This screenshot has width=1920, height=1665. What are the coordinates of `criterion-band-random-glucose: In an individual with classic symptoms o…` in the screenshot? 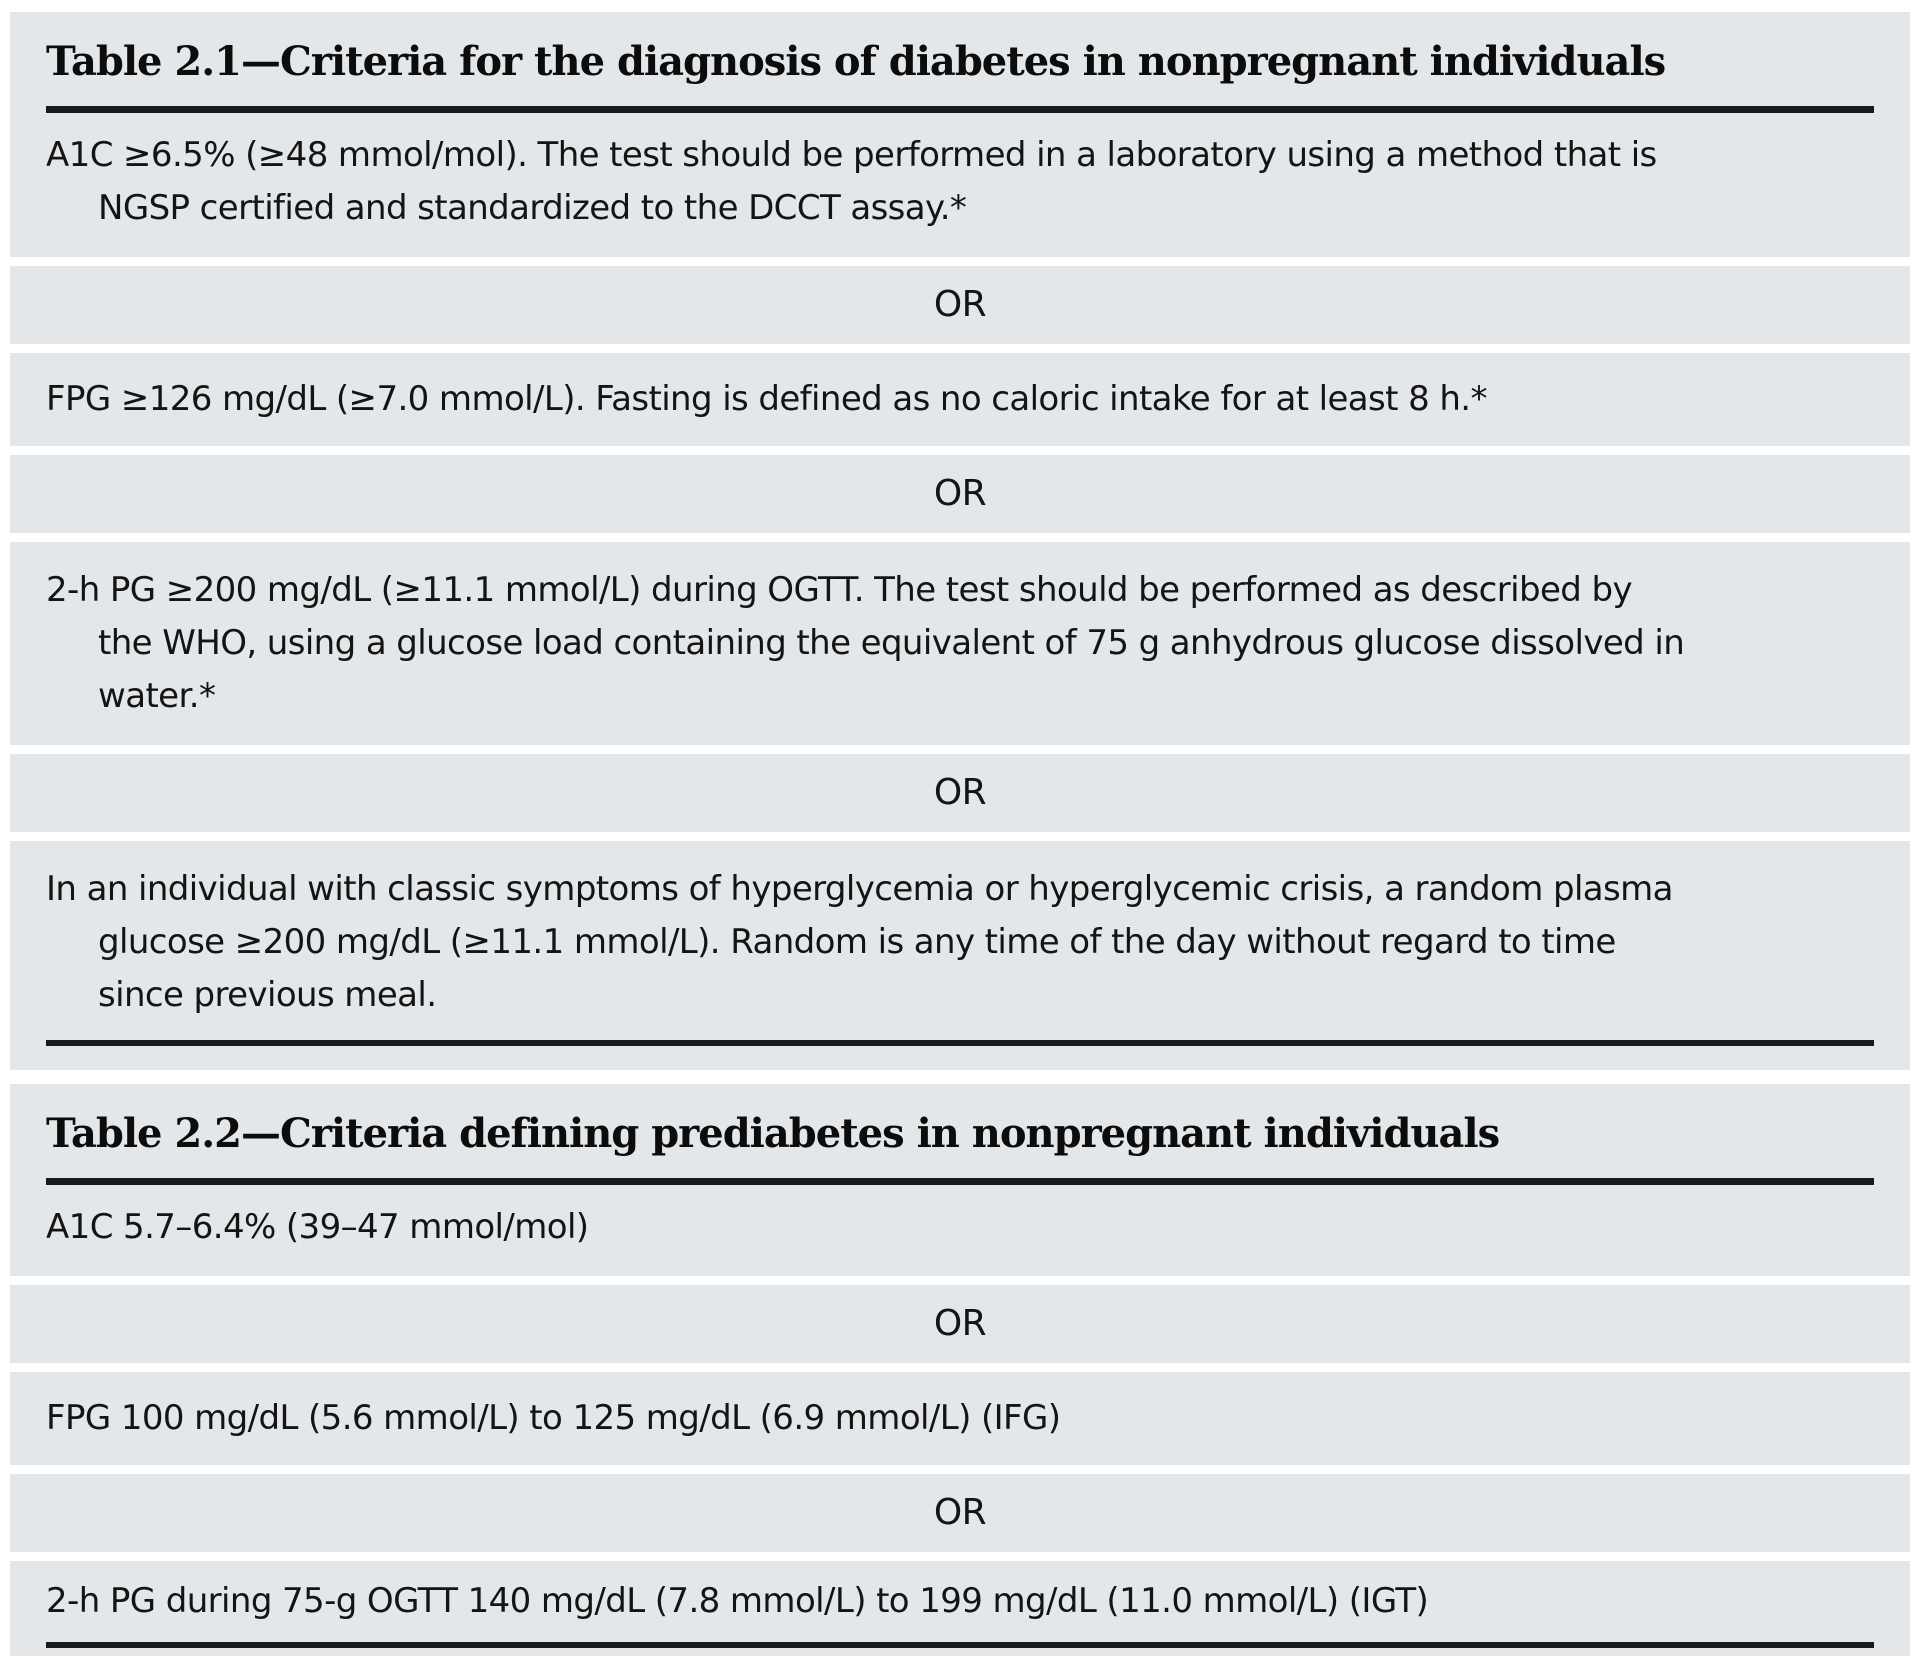 It's located at (960, 955).